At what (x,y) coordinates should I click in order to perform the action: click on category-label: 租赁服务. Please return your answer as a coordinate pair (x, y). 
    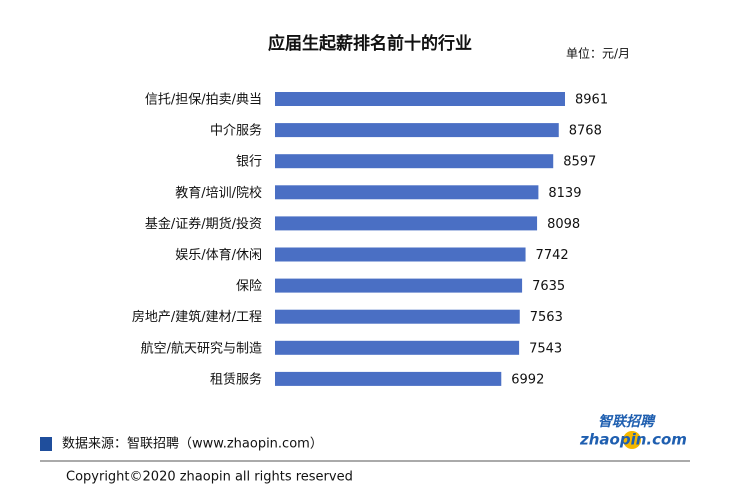
    Looking at the image, I should click on (236, 379).